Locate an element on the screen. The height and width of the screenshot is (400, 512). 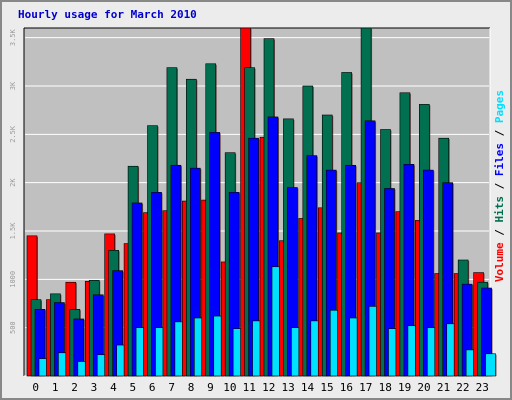
legend: Volume / Hits / Files / Pages is located at coordinates (499, 186).